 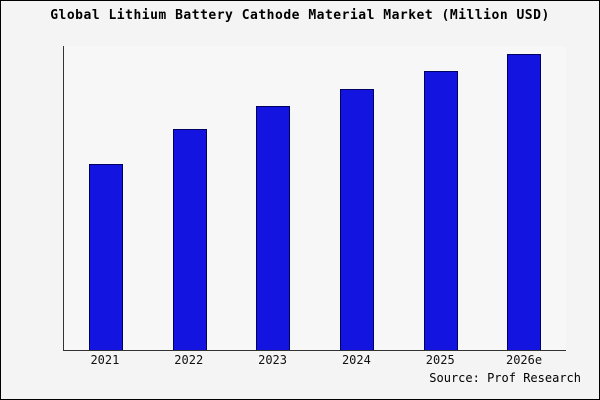 I want to click on bar-2025, so click(x=440, y=210).